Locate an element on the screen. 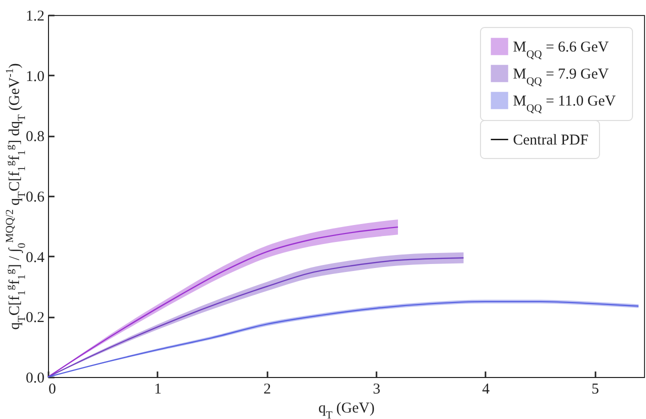 Image resolution: width=646 pixels, height=419 pixels. x-tick-label: 0 is located at coordinates (52, 390).